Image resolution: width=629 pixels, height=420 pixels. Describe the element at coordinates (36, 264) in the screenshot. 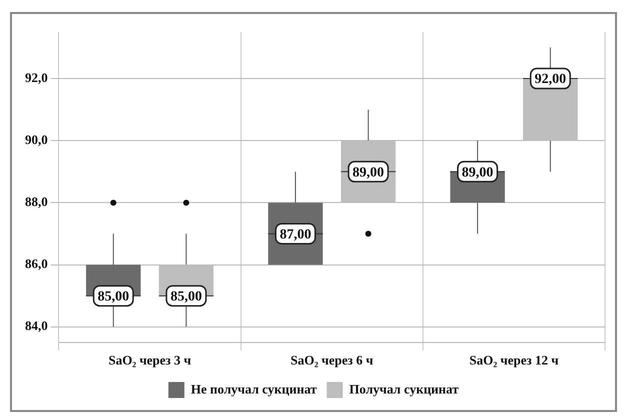

I see `y-tick-label: 86,0` at that location.